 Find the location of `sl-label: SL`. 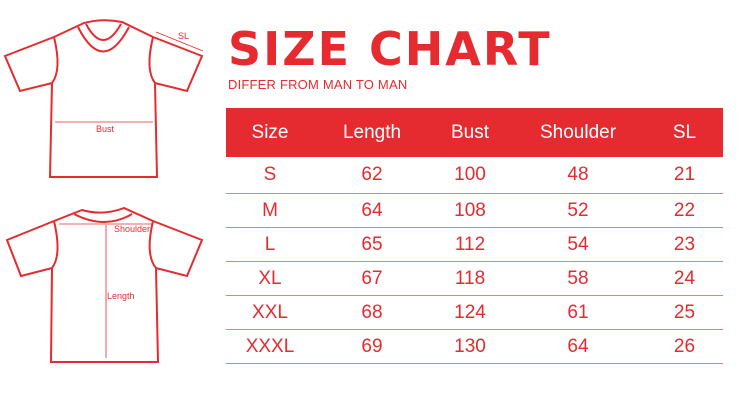

sl-label: SL is located at coordinates (183, 36).